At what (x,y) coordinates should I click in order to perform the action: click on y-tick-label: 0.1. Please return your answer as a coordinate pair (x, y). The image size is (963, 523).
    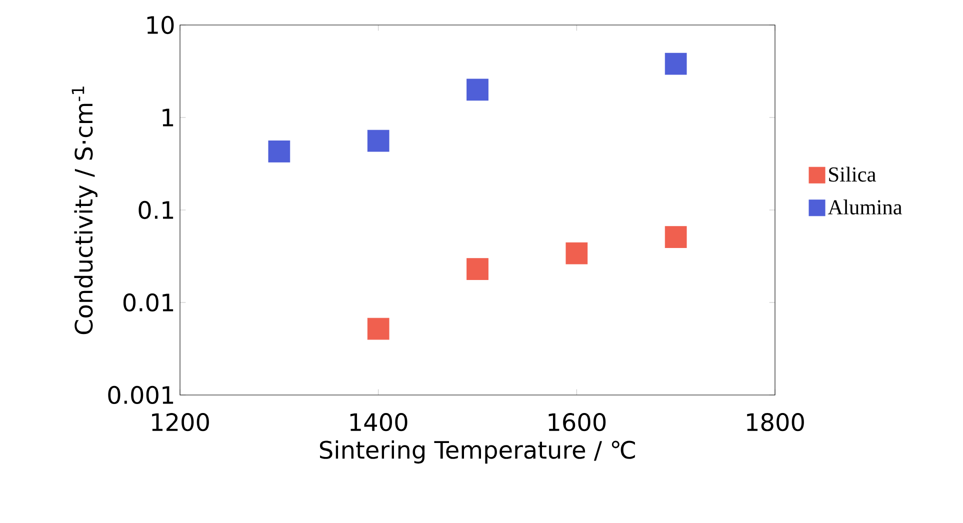
    Looking at the image, I should click on (156, 210).